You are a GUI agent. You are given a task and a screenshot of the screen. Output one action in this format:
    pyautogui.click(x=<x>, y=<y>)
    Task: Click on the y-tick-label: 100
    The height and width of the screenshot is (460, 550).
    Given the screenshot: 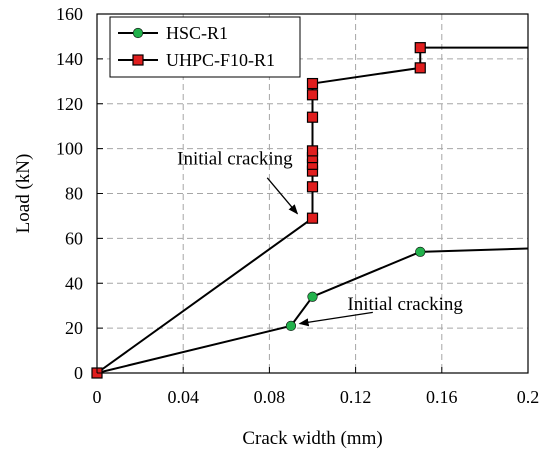 What is the action you would take?
    pyautogui.click(x=69, y=149)
    